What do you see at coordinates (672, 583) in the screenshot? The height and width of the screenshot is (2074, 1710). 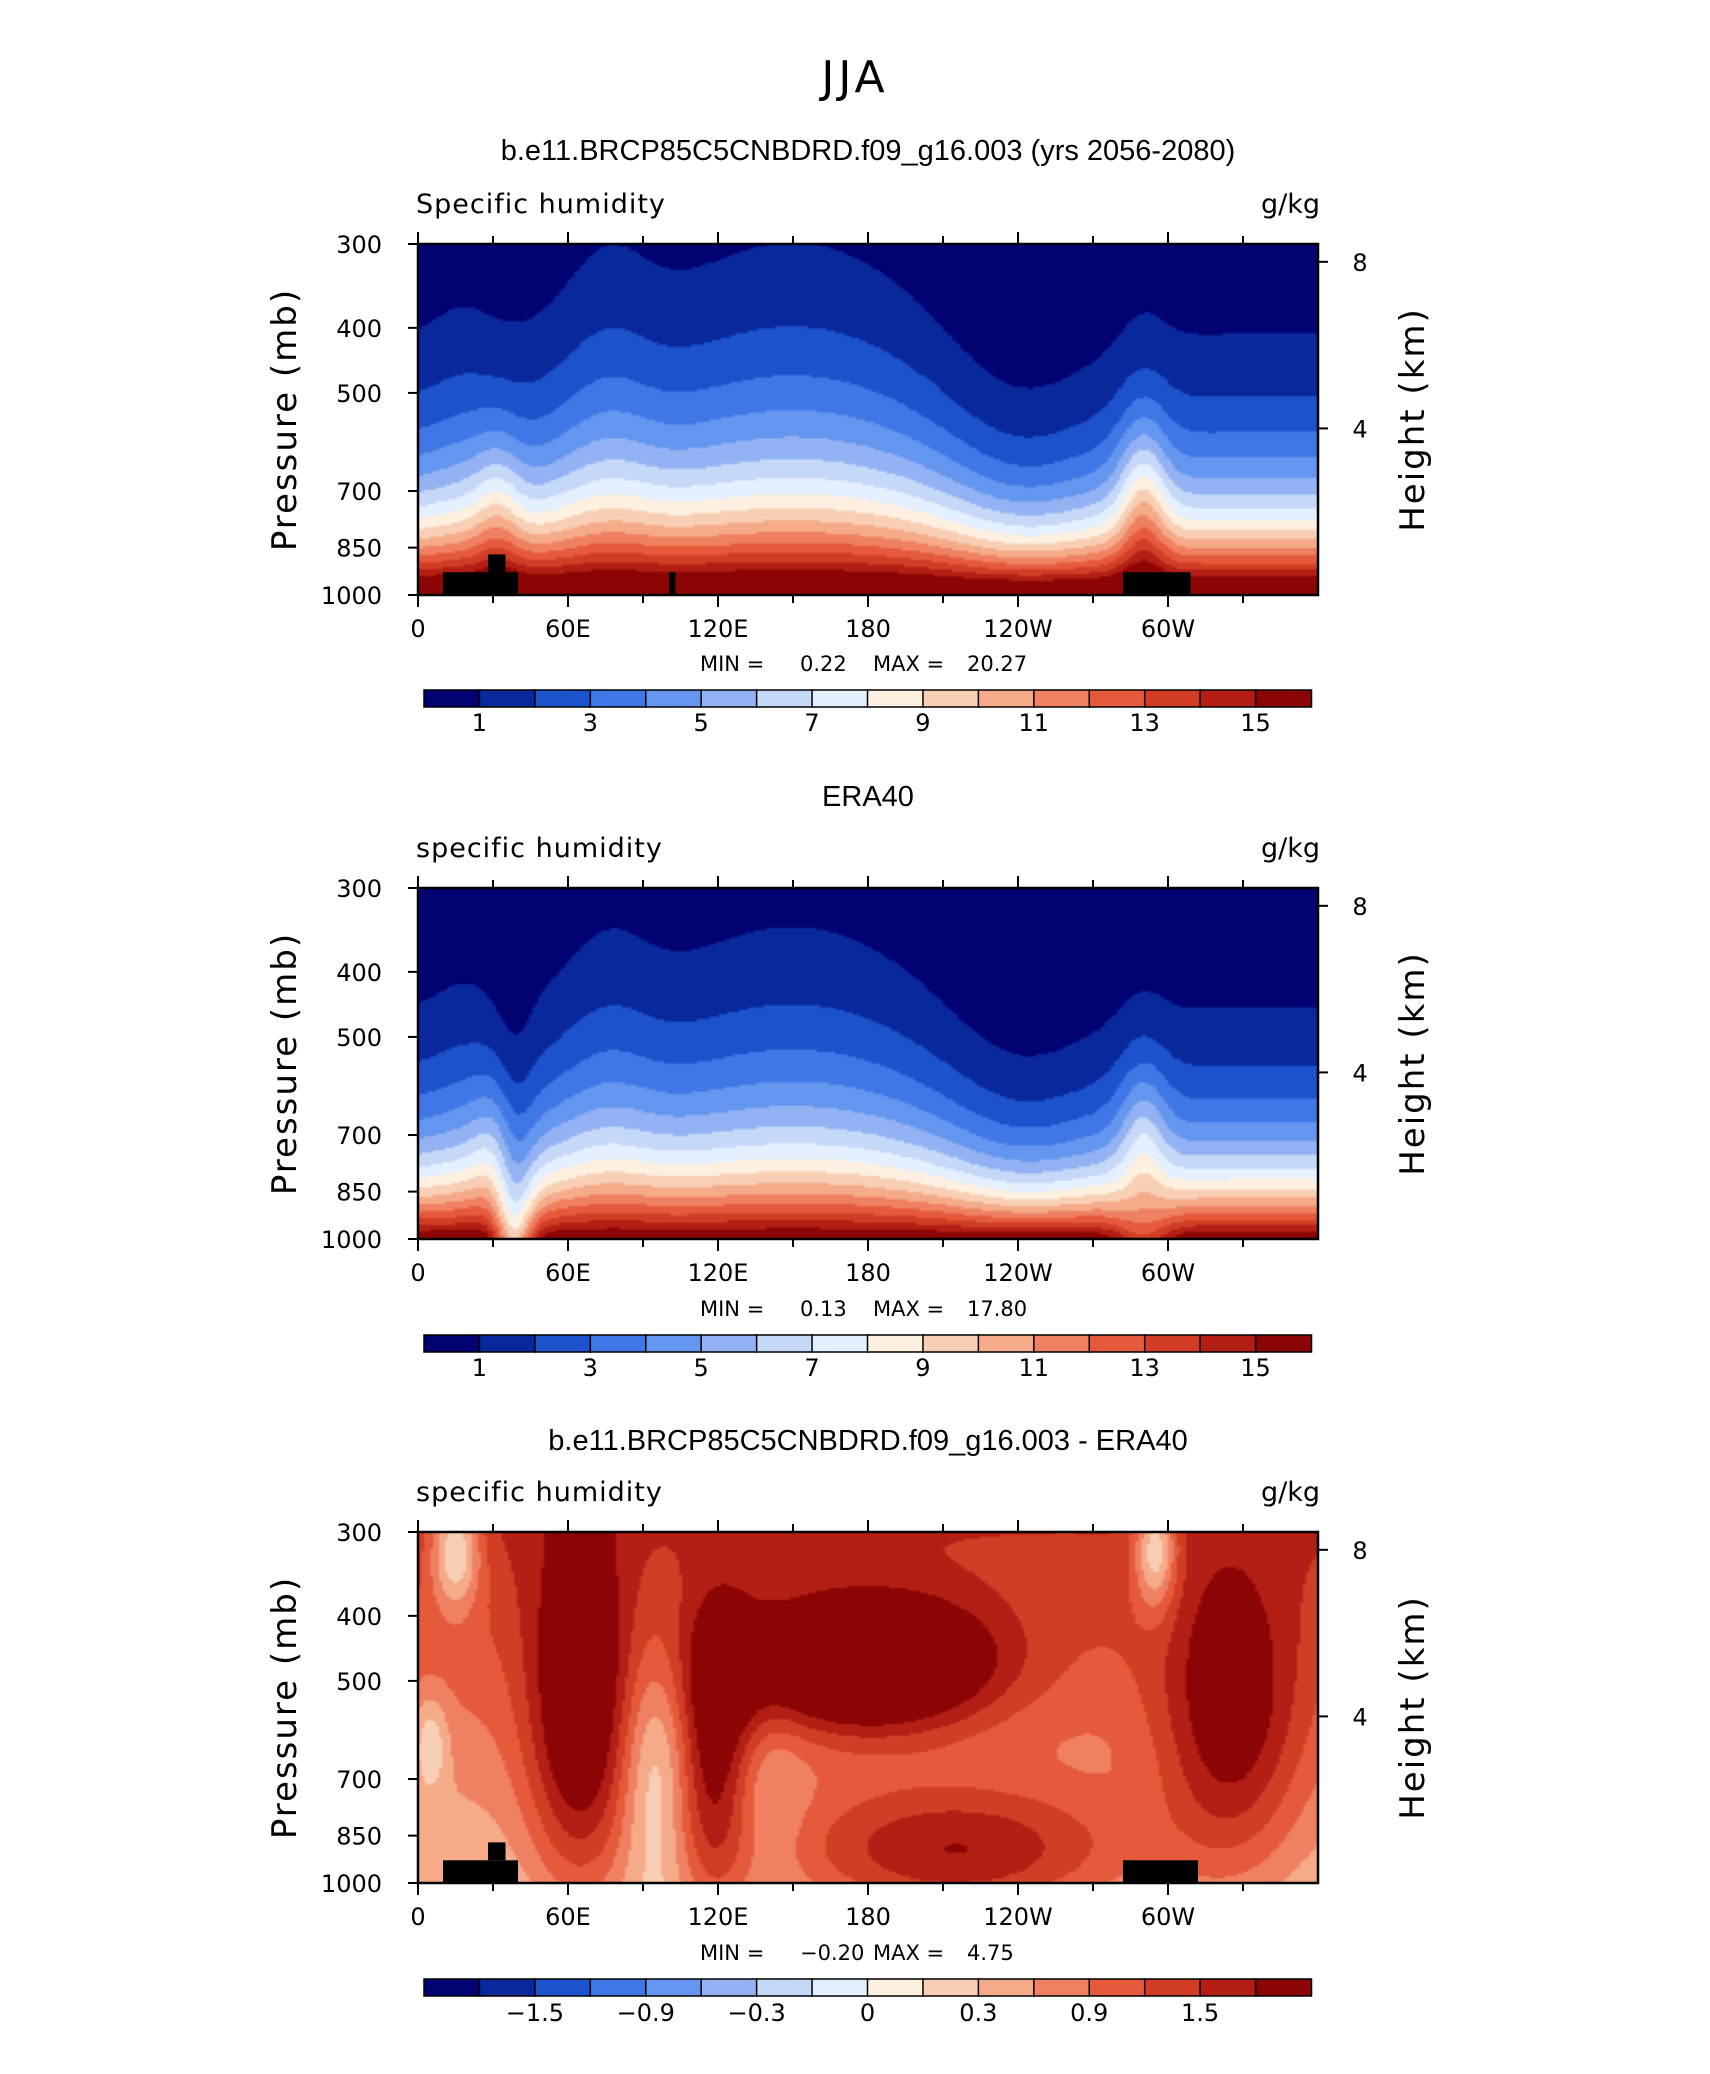 I see `land-sumatra` at bounding box center [672, 583].